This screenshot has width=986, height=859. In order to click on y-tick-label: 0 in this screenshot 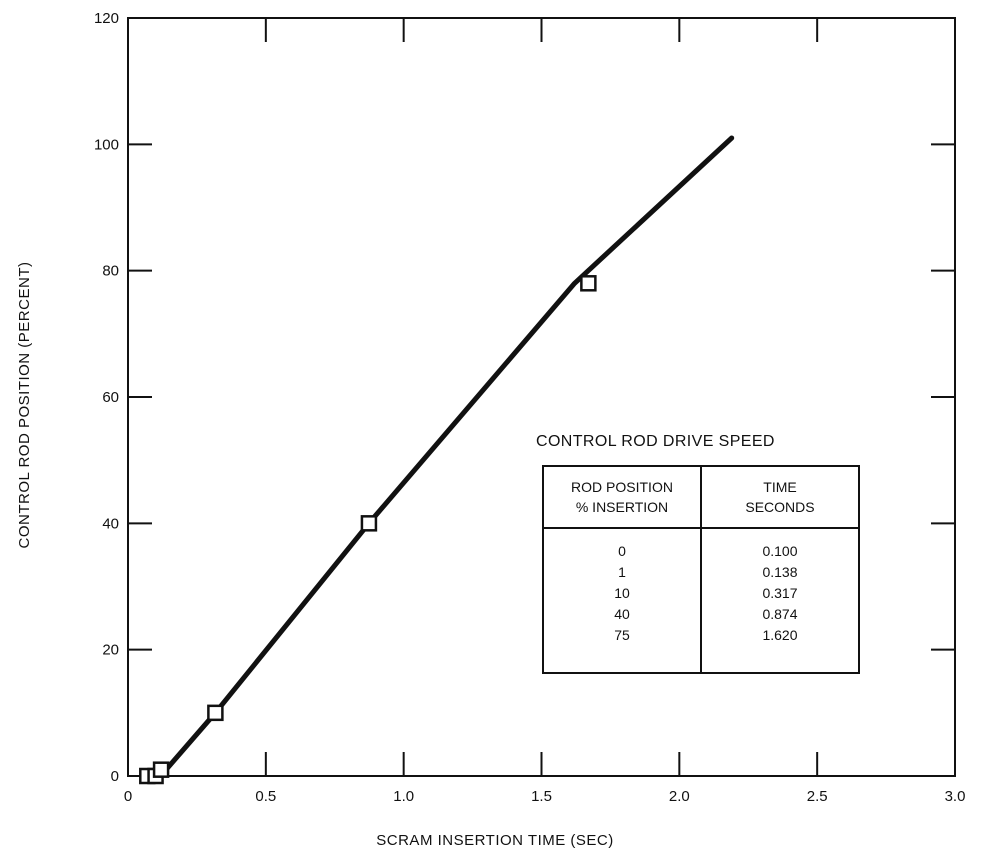, I will do `click(115, 776)`.